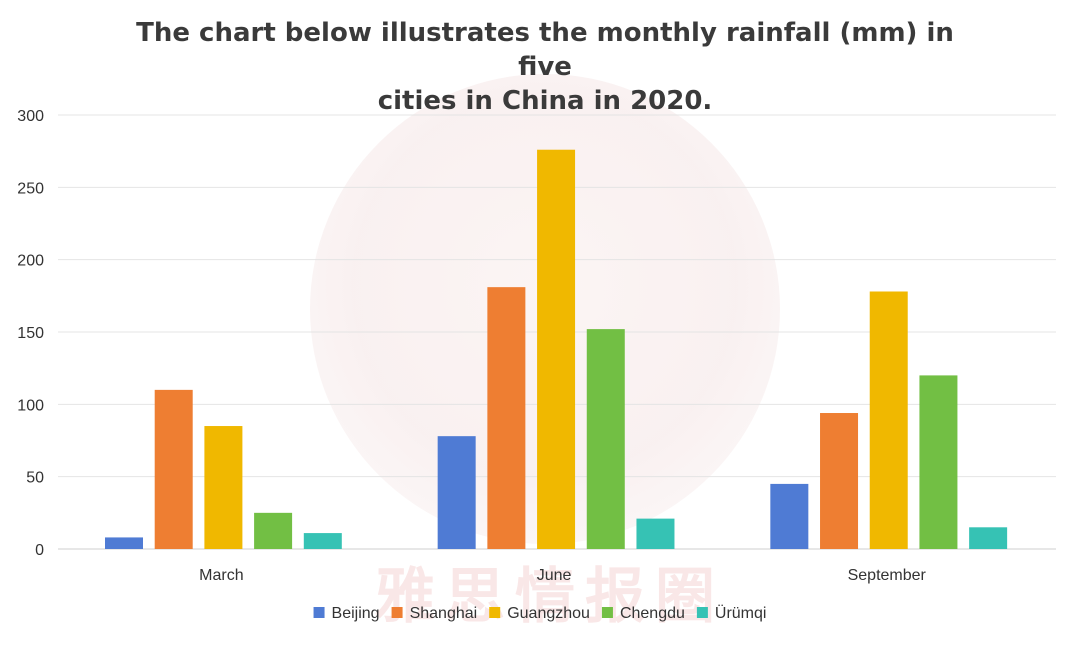  Describe the element at coordinates (30, 116) in the screenshot. I see `y-tick-label: 300` at that location.